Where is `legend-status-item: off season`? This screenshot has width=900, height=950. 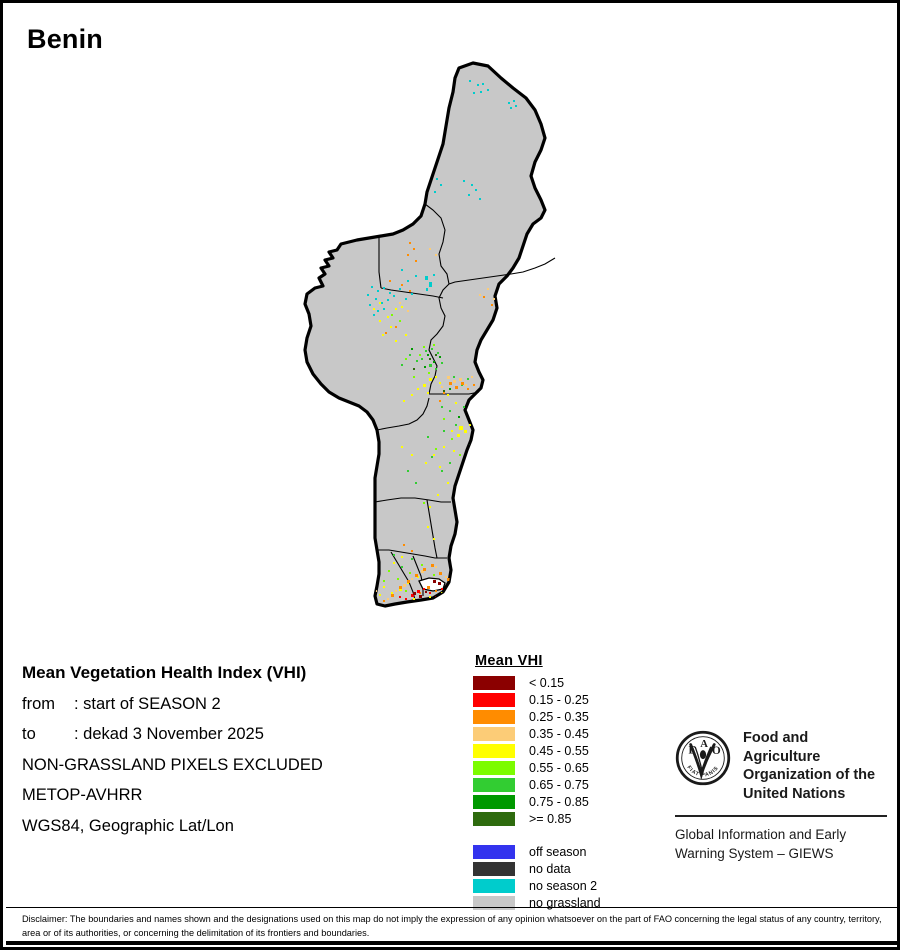 legend-status-item: off season is located at coordinates (558, 851).